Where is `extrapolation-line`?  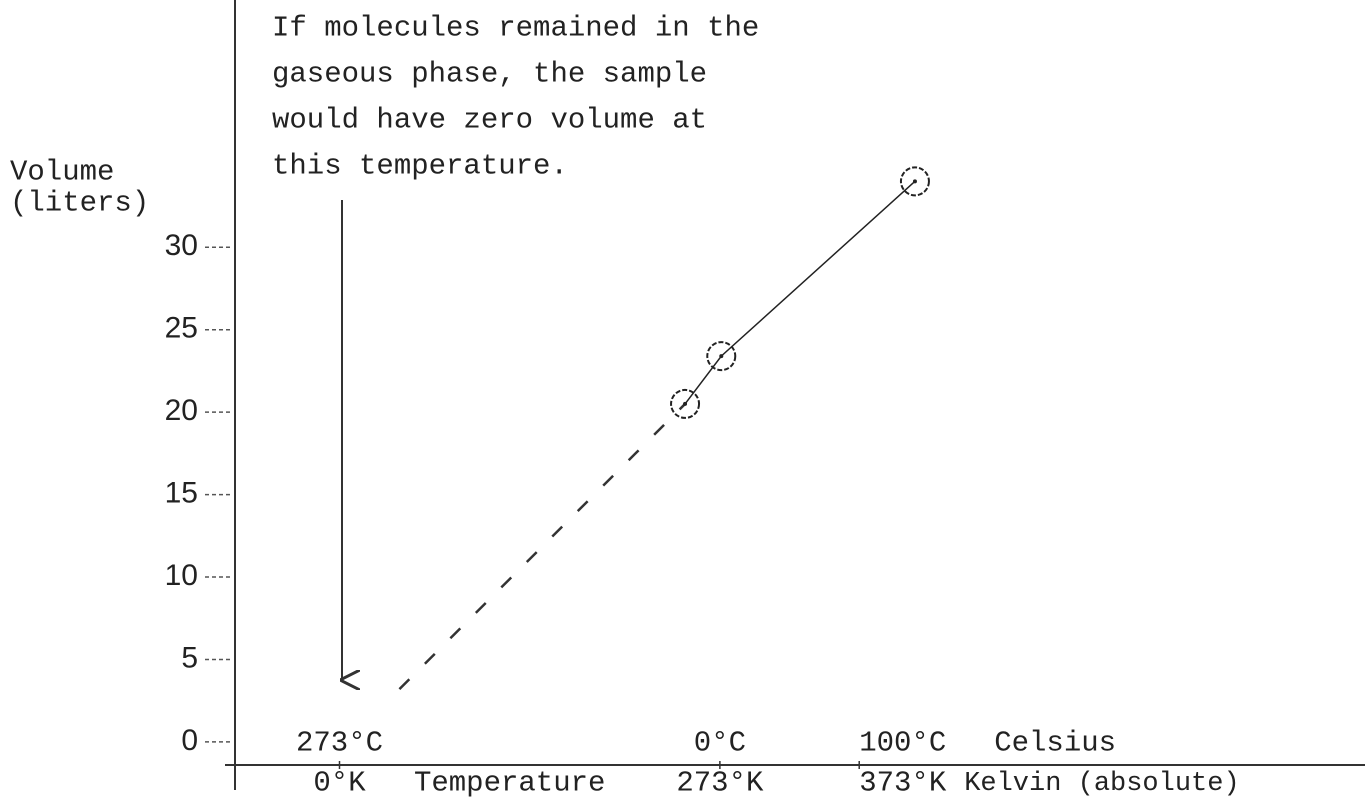
extrapolation-line is located at coordinates (542, 547).